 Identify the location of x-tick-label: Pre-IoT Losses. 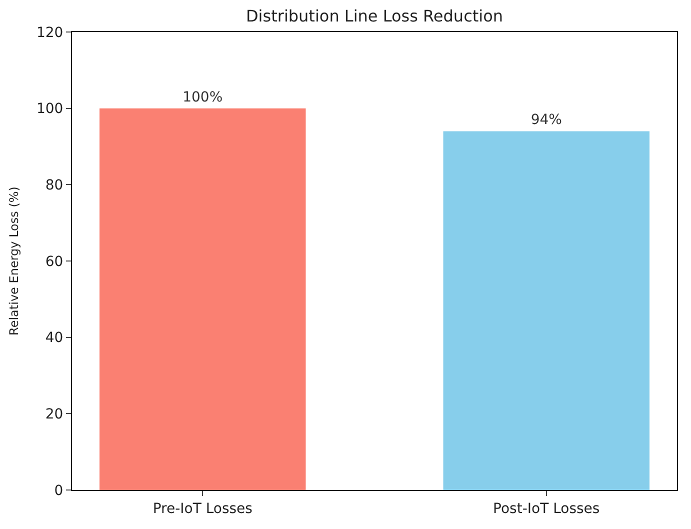
(202, 508).